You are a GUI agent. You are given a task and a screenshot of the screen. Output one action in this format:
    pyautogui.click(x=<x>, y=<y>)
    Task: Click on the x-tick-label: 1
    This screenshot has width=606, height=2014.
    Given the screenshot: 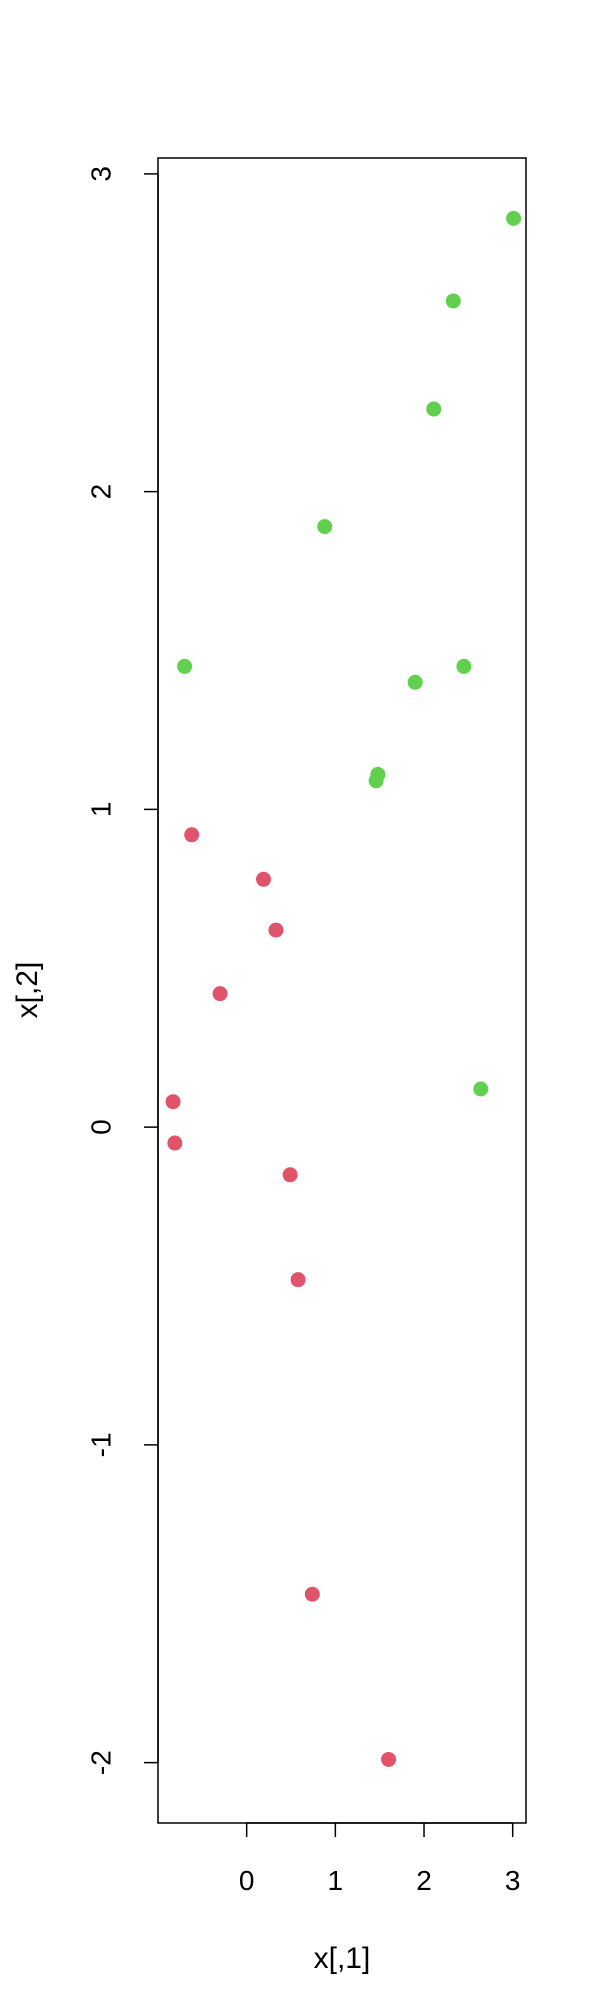 What is the action you would take?
    pyautogui.click(x=336, y=1880)
    